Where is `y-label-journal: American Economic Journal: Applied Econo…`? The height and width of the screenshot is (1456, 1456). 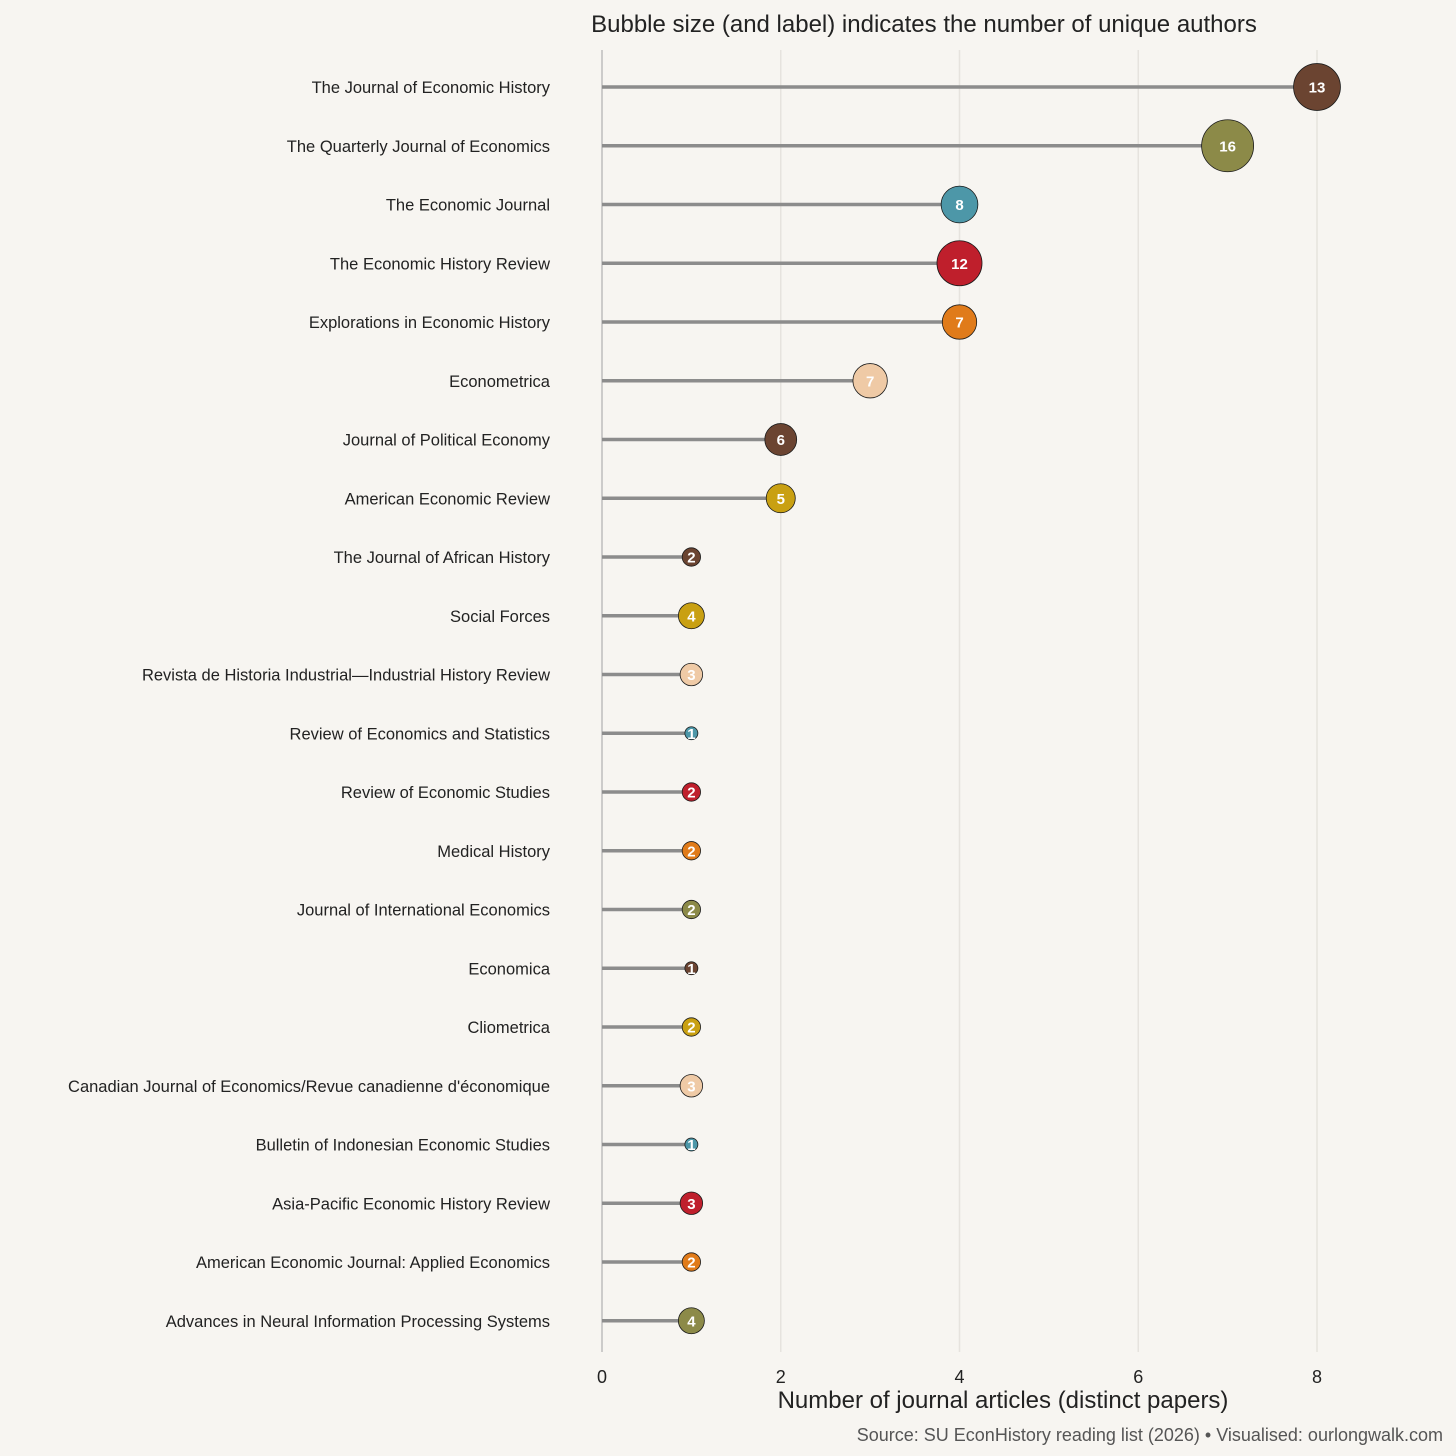 y-label-journal: American Economic Journal: Applied Econo… is located at coordinates (373, 1263).